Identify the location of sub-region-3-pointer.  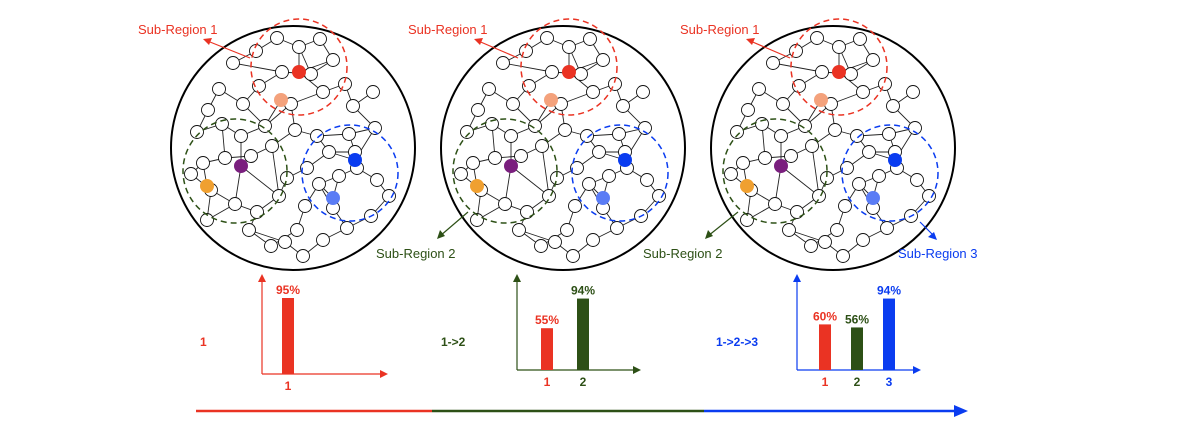
(927, 229).